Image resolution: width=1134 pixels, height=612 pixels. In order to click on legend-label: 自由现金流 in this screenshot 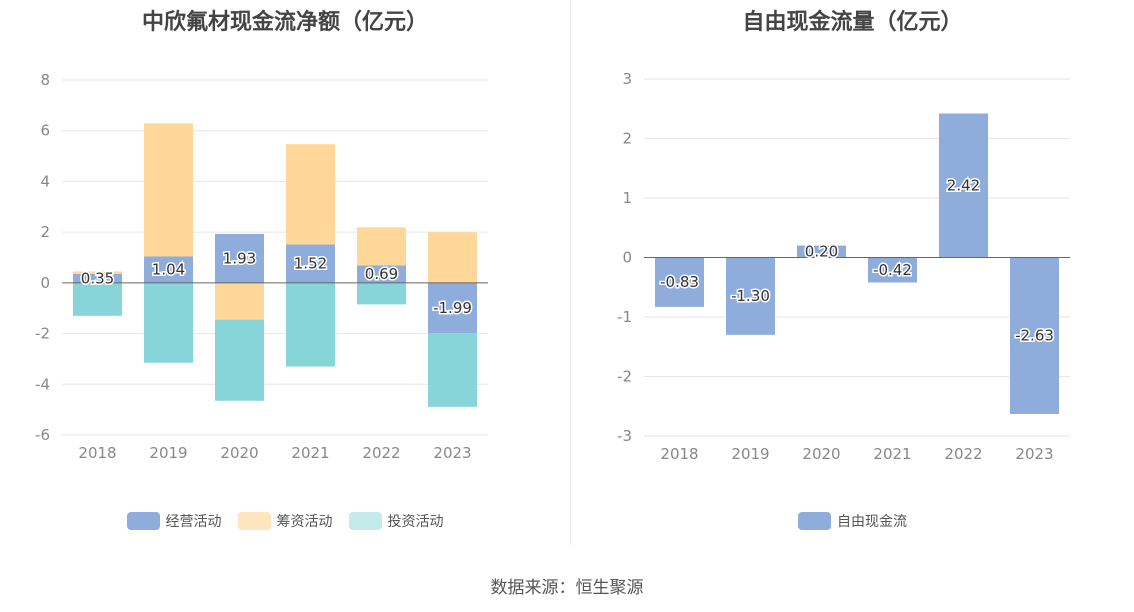, I will do `click(872, 522)`.